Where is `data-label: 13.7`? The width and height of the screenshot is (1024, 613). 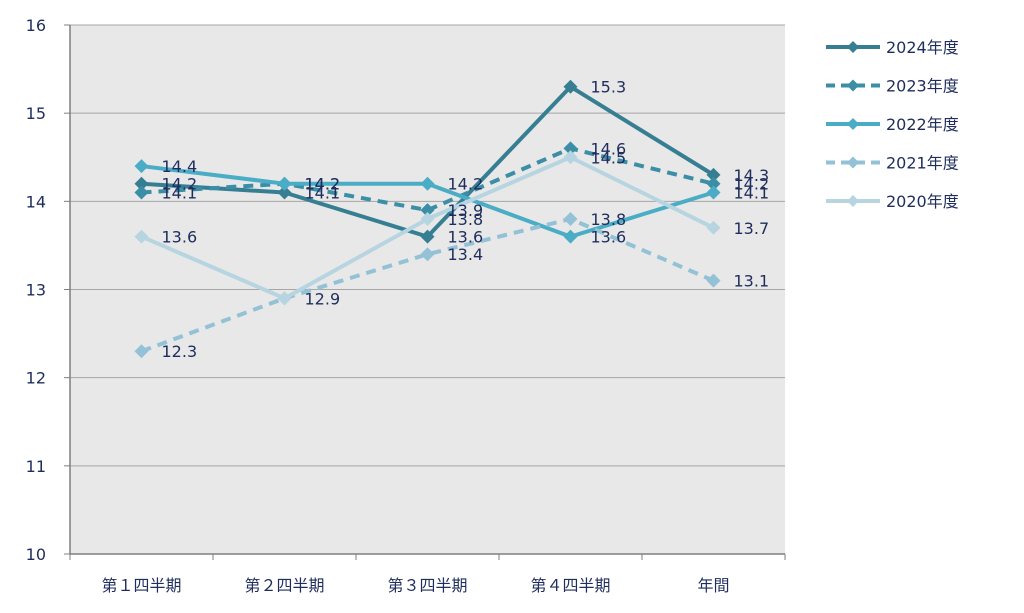 data-label: 13.7 is located at coordinates (752, 228).